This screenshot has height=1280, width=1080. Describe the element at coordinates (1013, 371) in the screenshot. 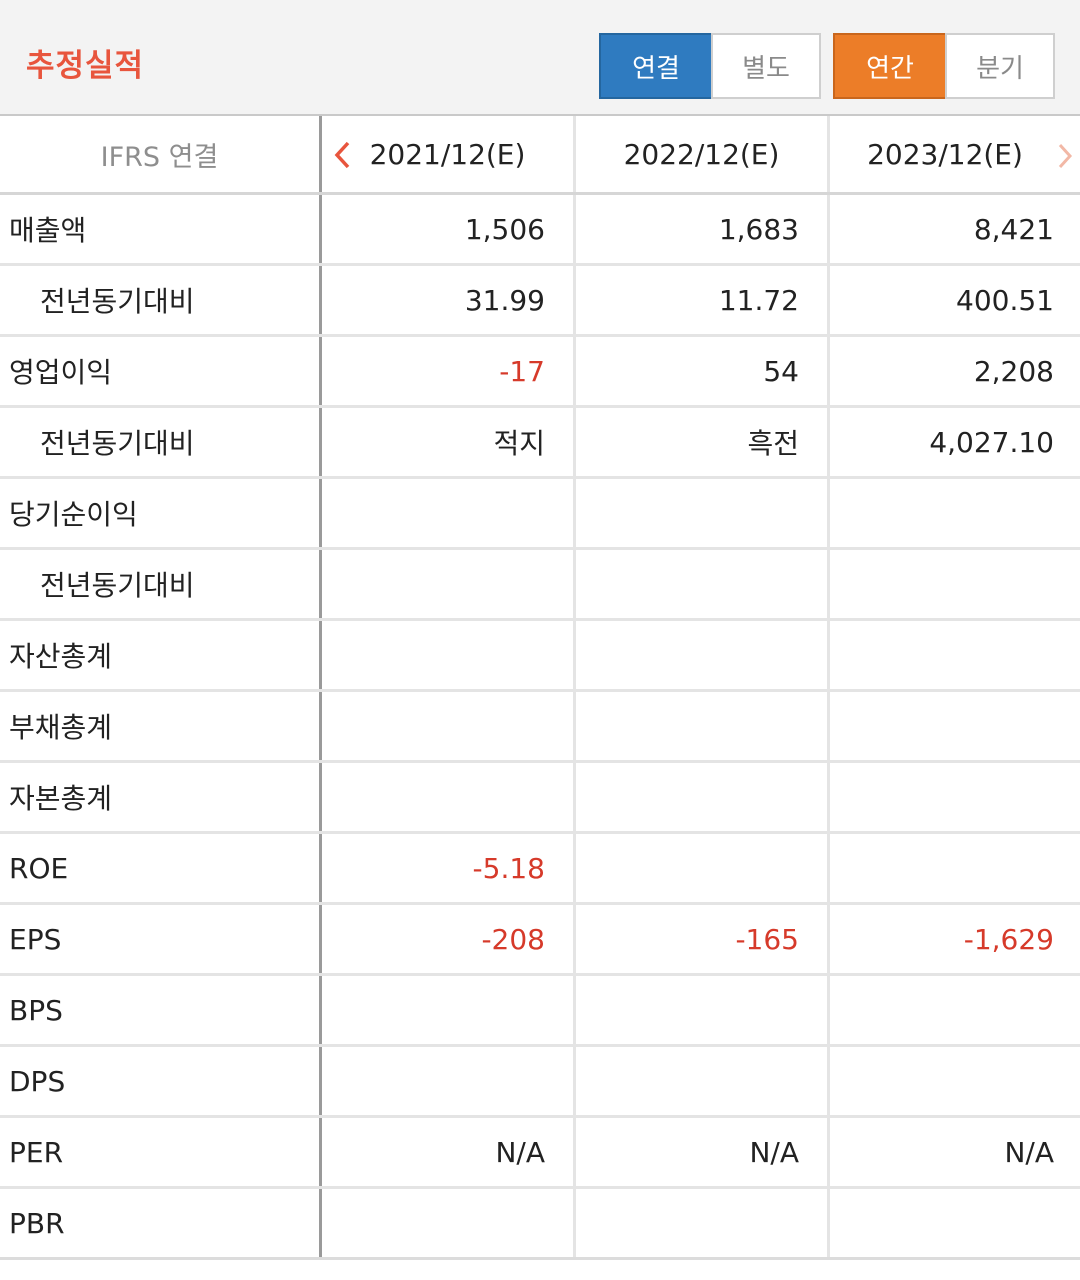

I see `cell-value: 2,208` at that location.